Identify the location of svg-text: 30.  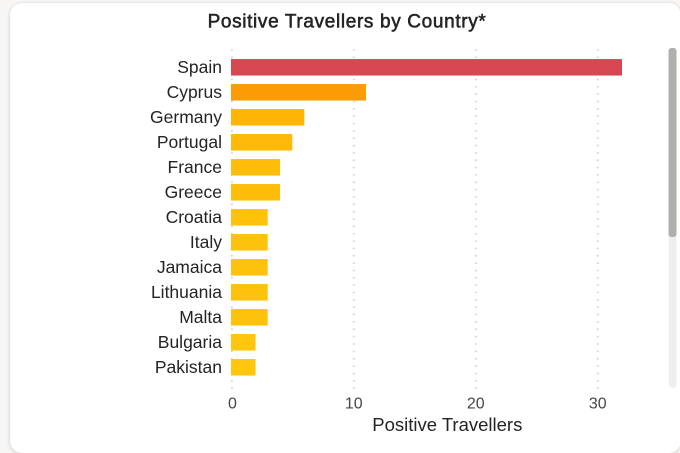
(598, 403).